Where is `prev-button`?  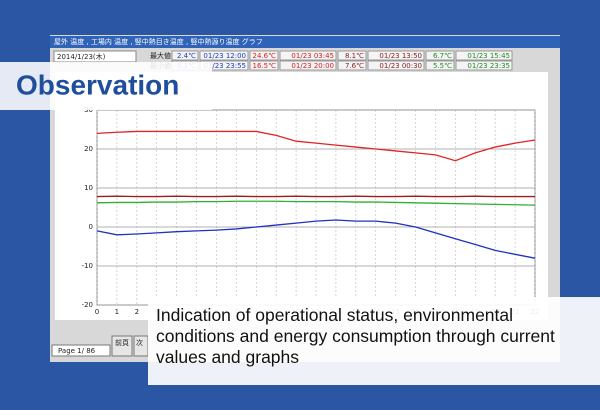
prev-button is located at coordinates (122, 346).